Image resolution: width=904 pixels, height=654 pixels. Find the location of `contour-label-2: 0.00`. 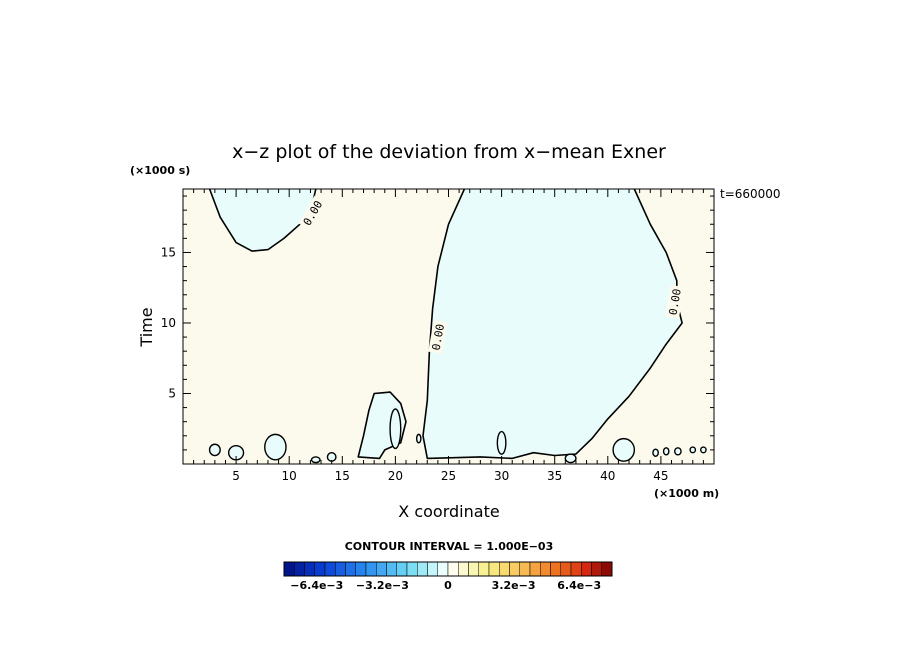

contour-label-2: 0.00 is located at coordinates (438, 337).